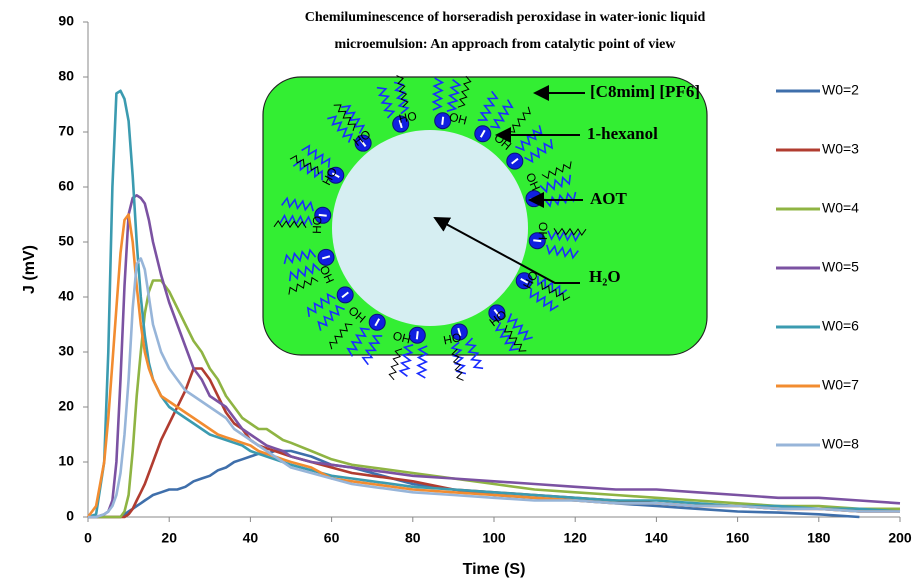  Describe the element at coordinates (840, 326) in the screenshot. I see `legend-label: W0=6` at that location.